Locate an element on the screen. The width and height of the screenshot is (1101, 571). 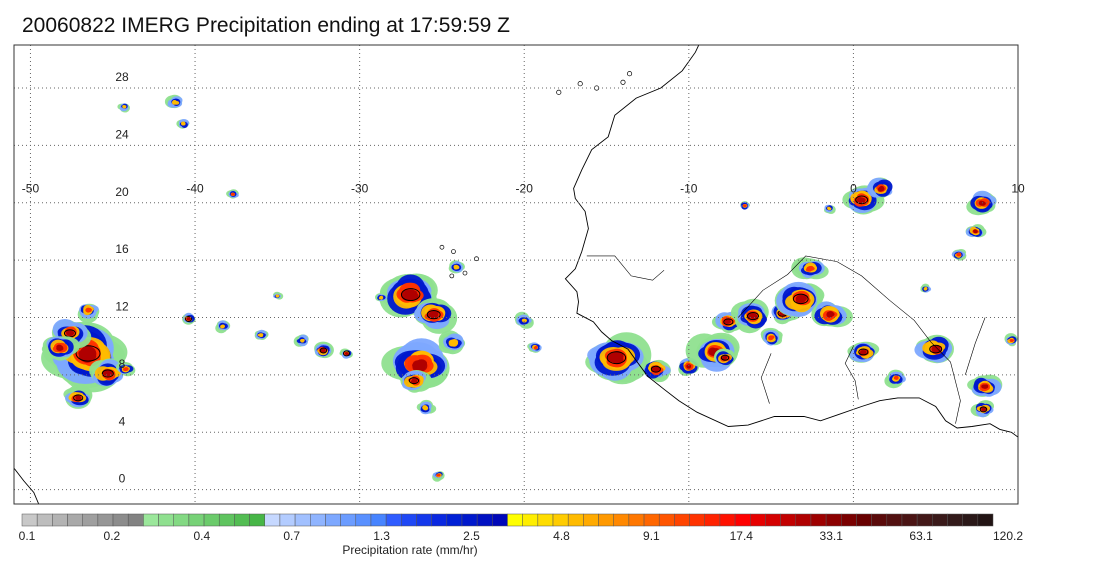
lon-tick-label: 0 is located at coordinates (853, 188).